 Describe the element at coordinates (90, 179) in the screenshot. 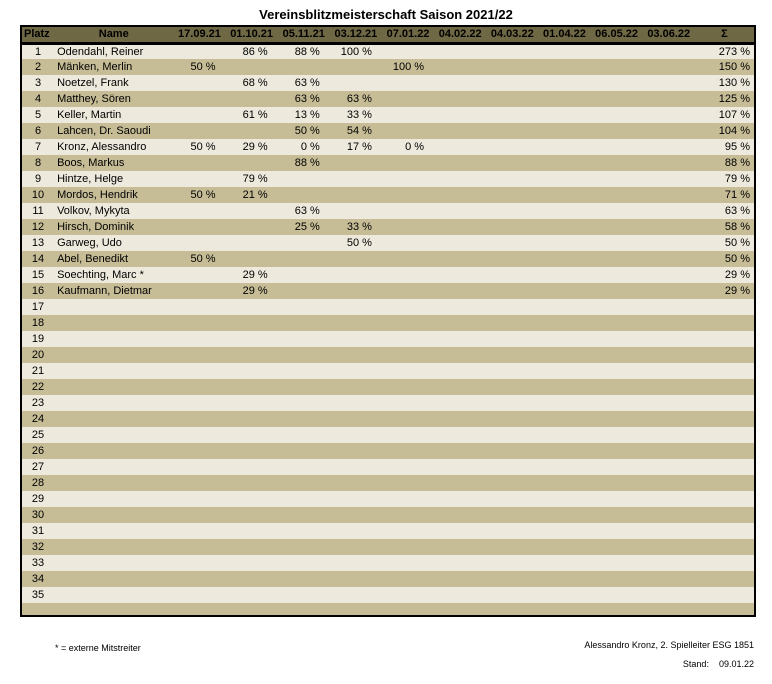

I see `player-name-cell: Hintze, Helge` at that location.